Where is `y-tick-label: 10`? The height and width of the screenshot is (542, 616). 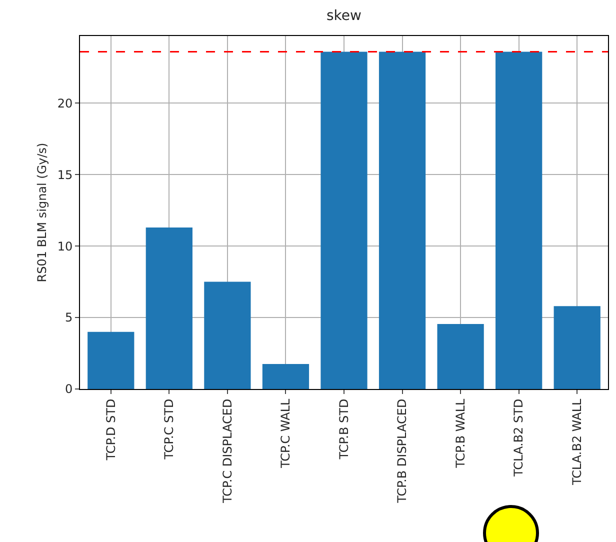
y-tick-label: 10 is located at coordinates (65, 246).